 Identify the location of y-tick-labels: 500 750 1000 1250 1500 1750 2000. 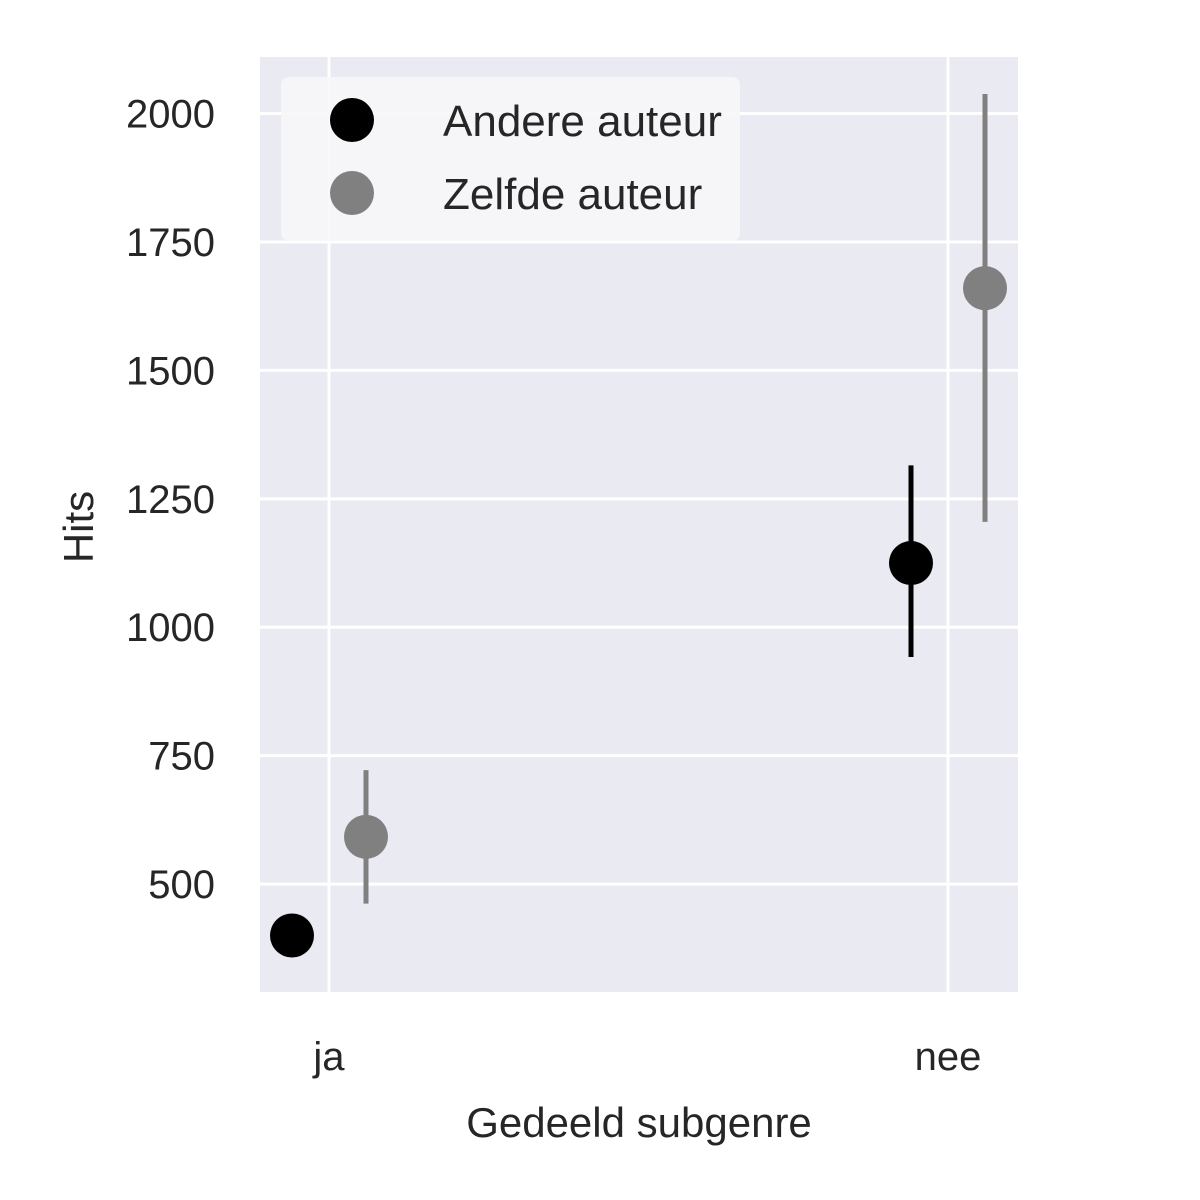
(170, 500).